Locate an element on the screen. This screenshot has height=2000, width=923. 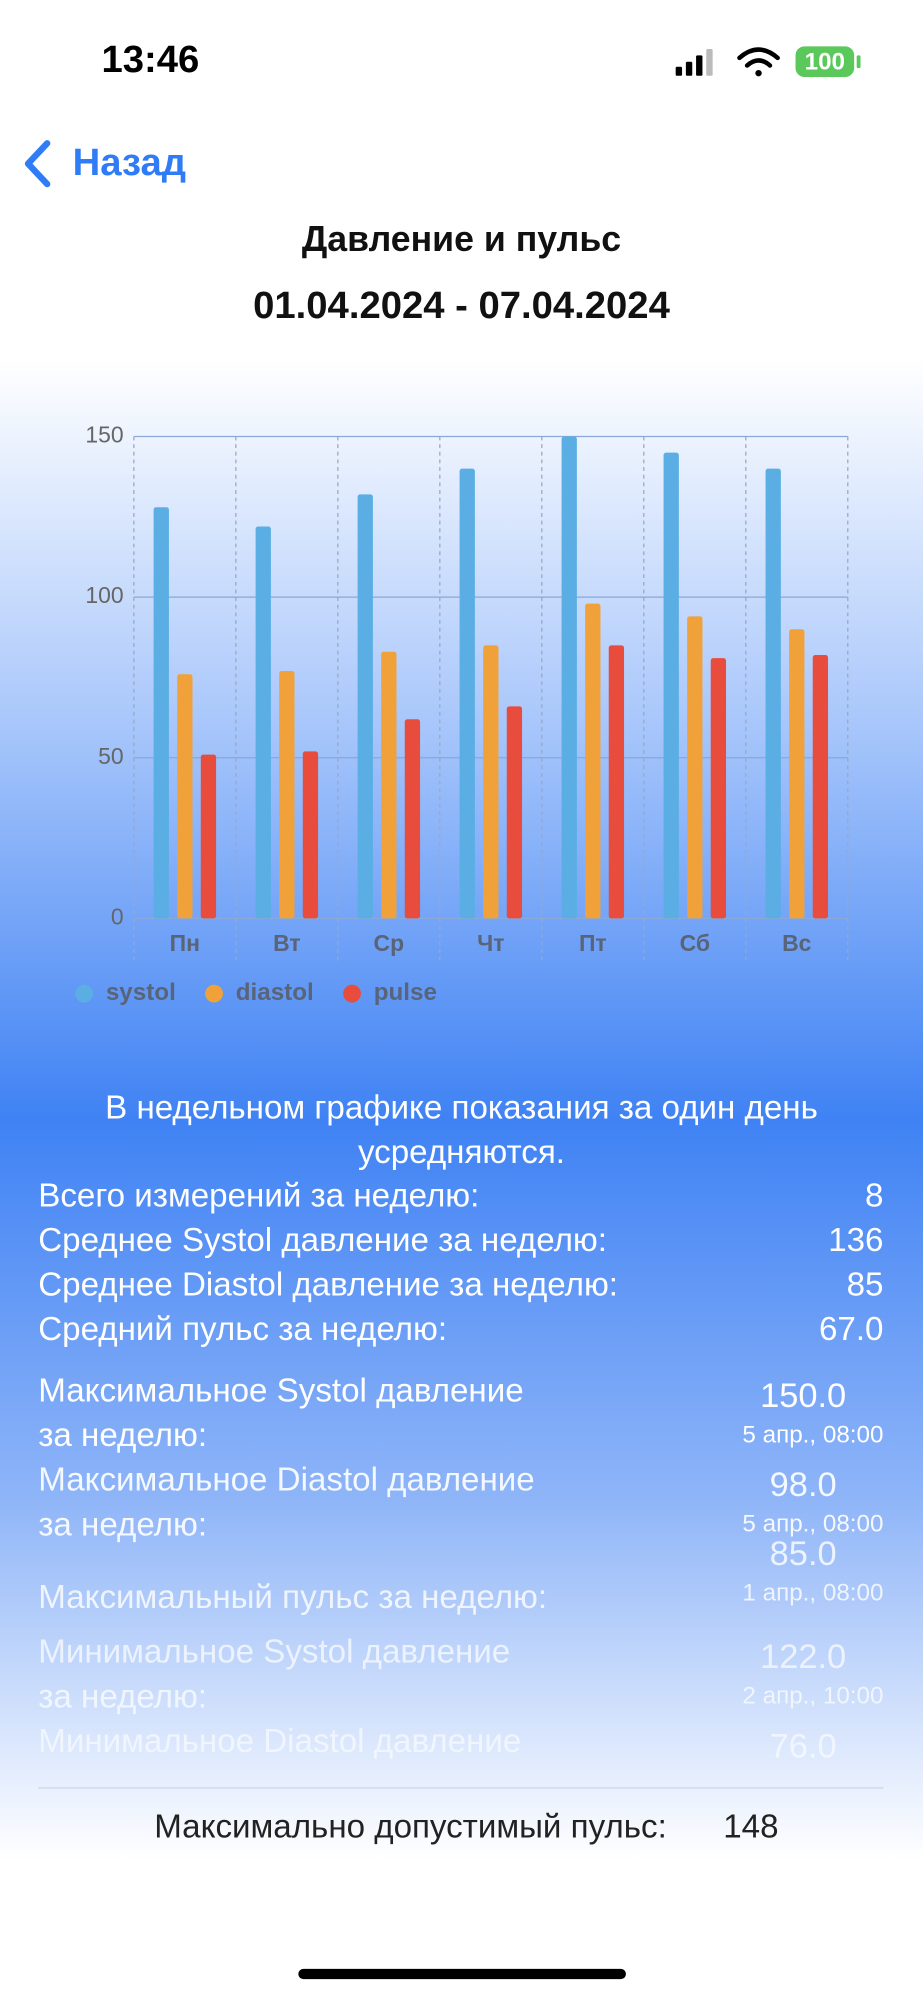
y-tick-label: 50 is located at coordinates (111, 756).